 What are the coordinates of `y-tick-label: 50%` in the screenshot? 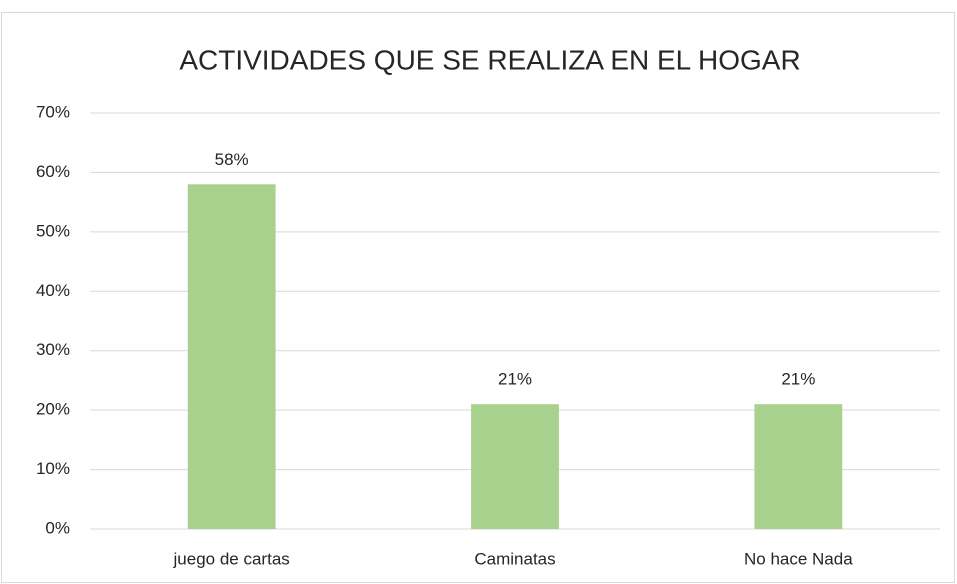 It's located at (53, 230).